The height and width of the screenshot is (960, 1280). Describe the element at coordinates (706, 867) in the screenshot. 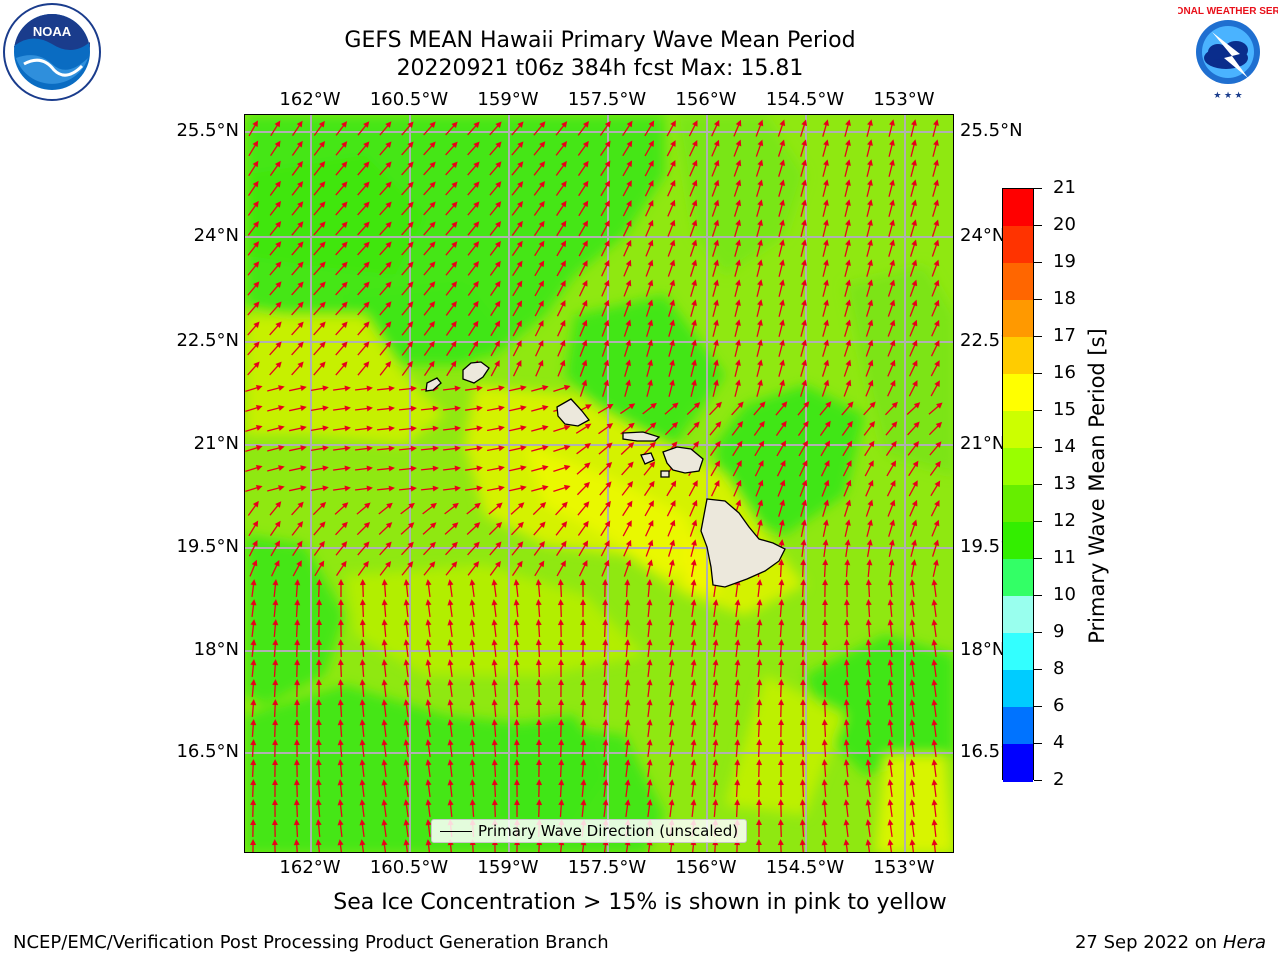

I see `lon-label-bottom: 156°W` at that location.